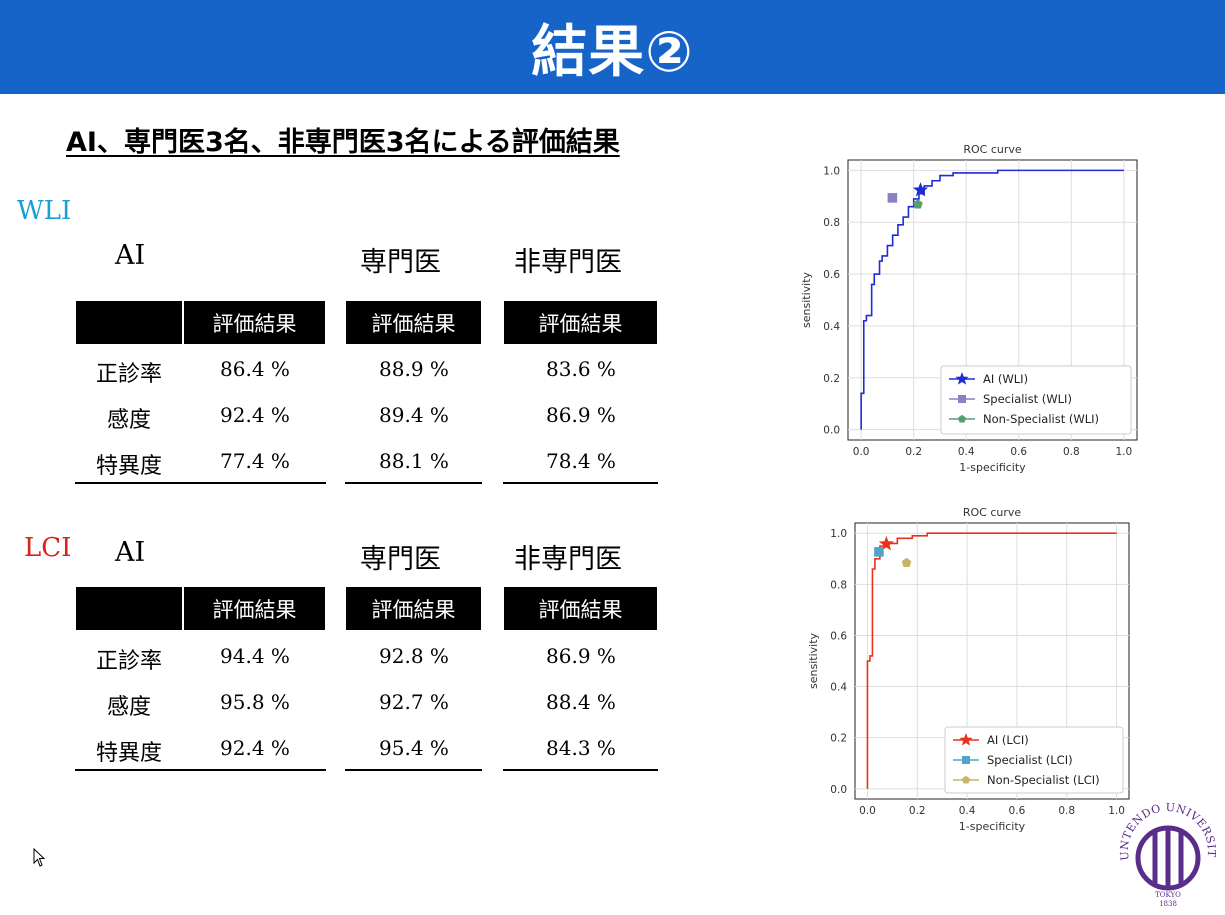 Image resolution: width=1225 pixels, height=915 pixels. Describe the element at coordinates (992, 826) in the screenshot. I see `lci-x-axis-label: 1-specificity` at that location.